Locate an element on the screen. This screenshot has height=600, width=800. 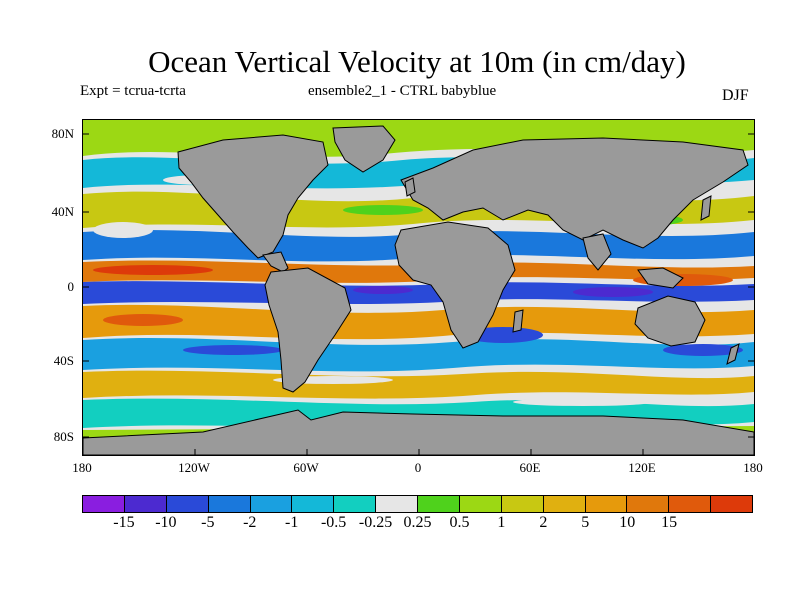
south-midlat-band is located at coordinates (418, 384).